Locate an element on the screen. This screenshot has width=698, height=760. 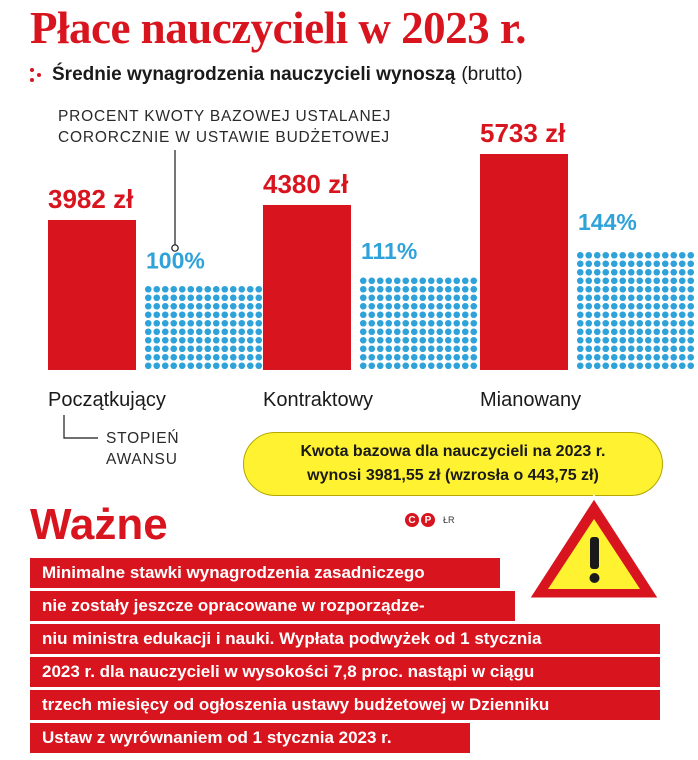
category-label: Mianowany is located at coordinates (530, 400).